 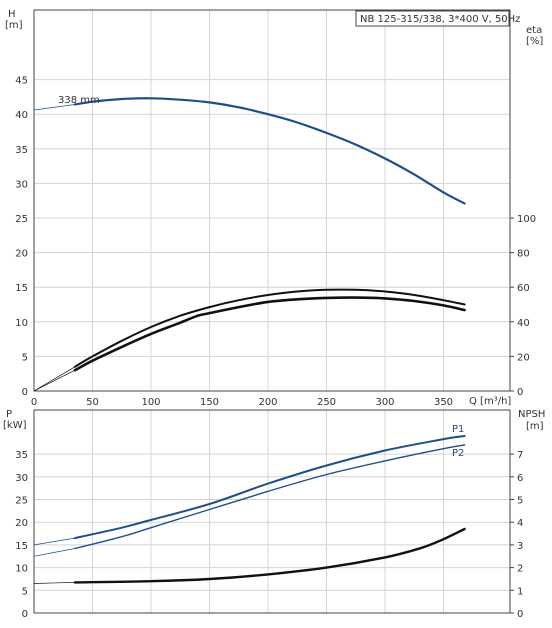 I want to click on top-right-y-tick-label: 0, so click(x=520, y=392).